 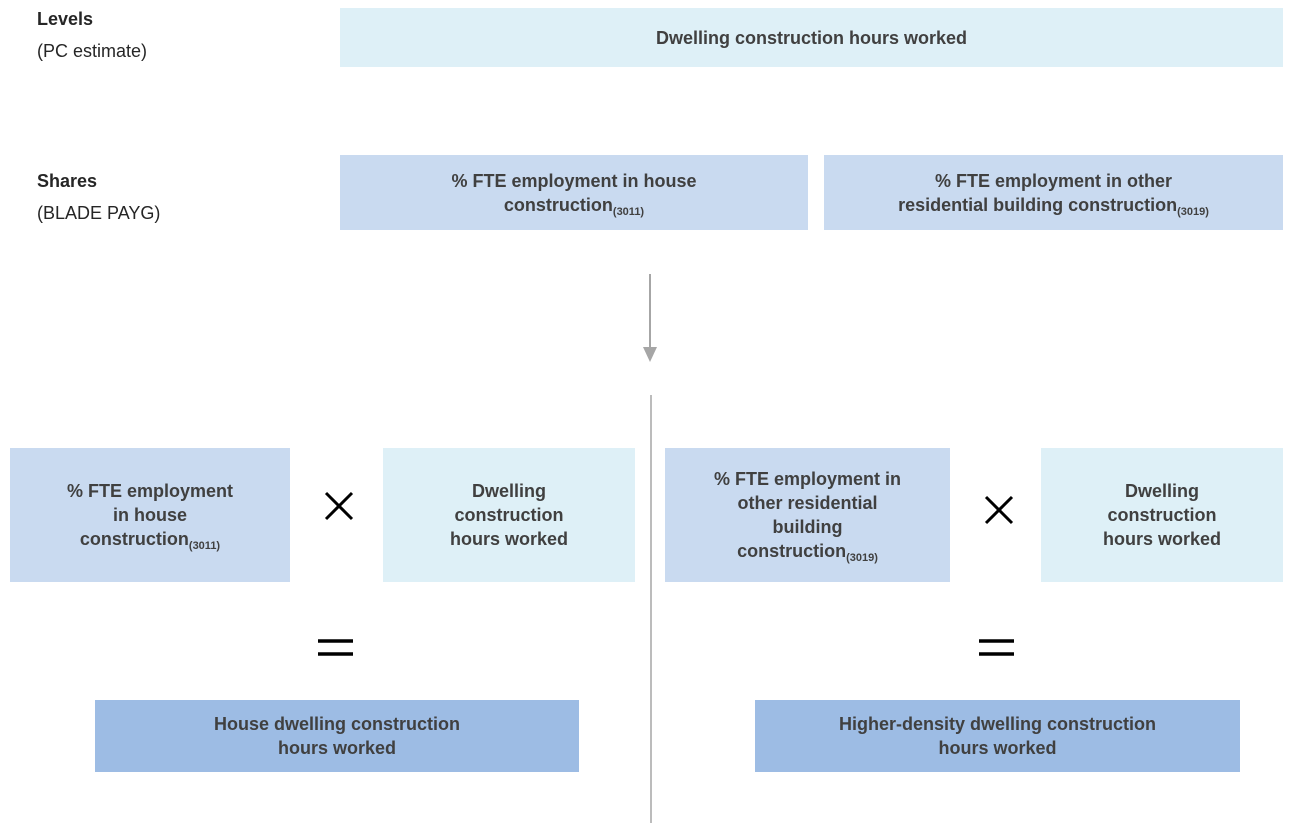 What do you see at coordinates (336, 724) in the screenshot?
I see `box-text: House dwelling construction` at bounding box center [336, 724].